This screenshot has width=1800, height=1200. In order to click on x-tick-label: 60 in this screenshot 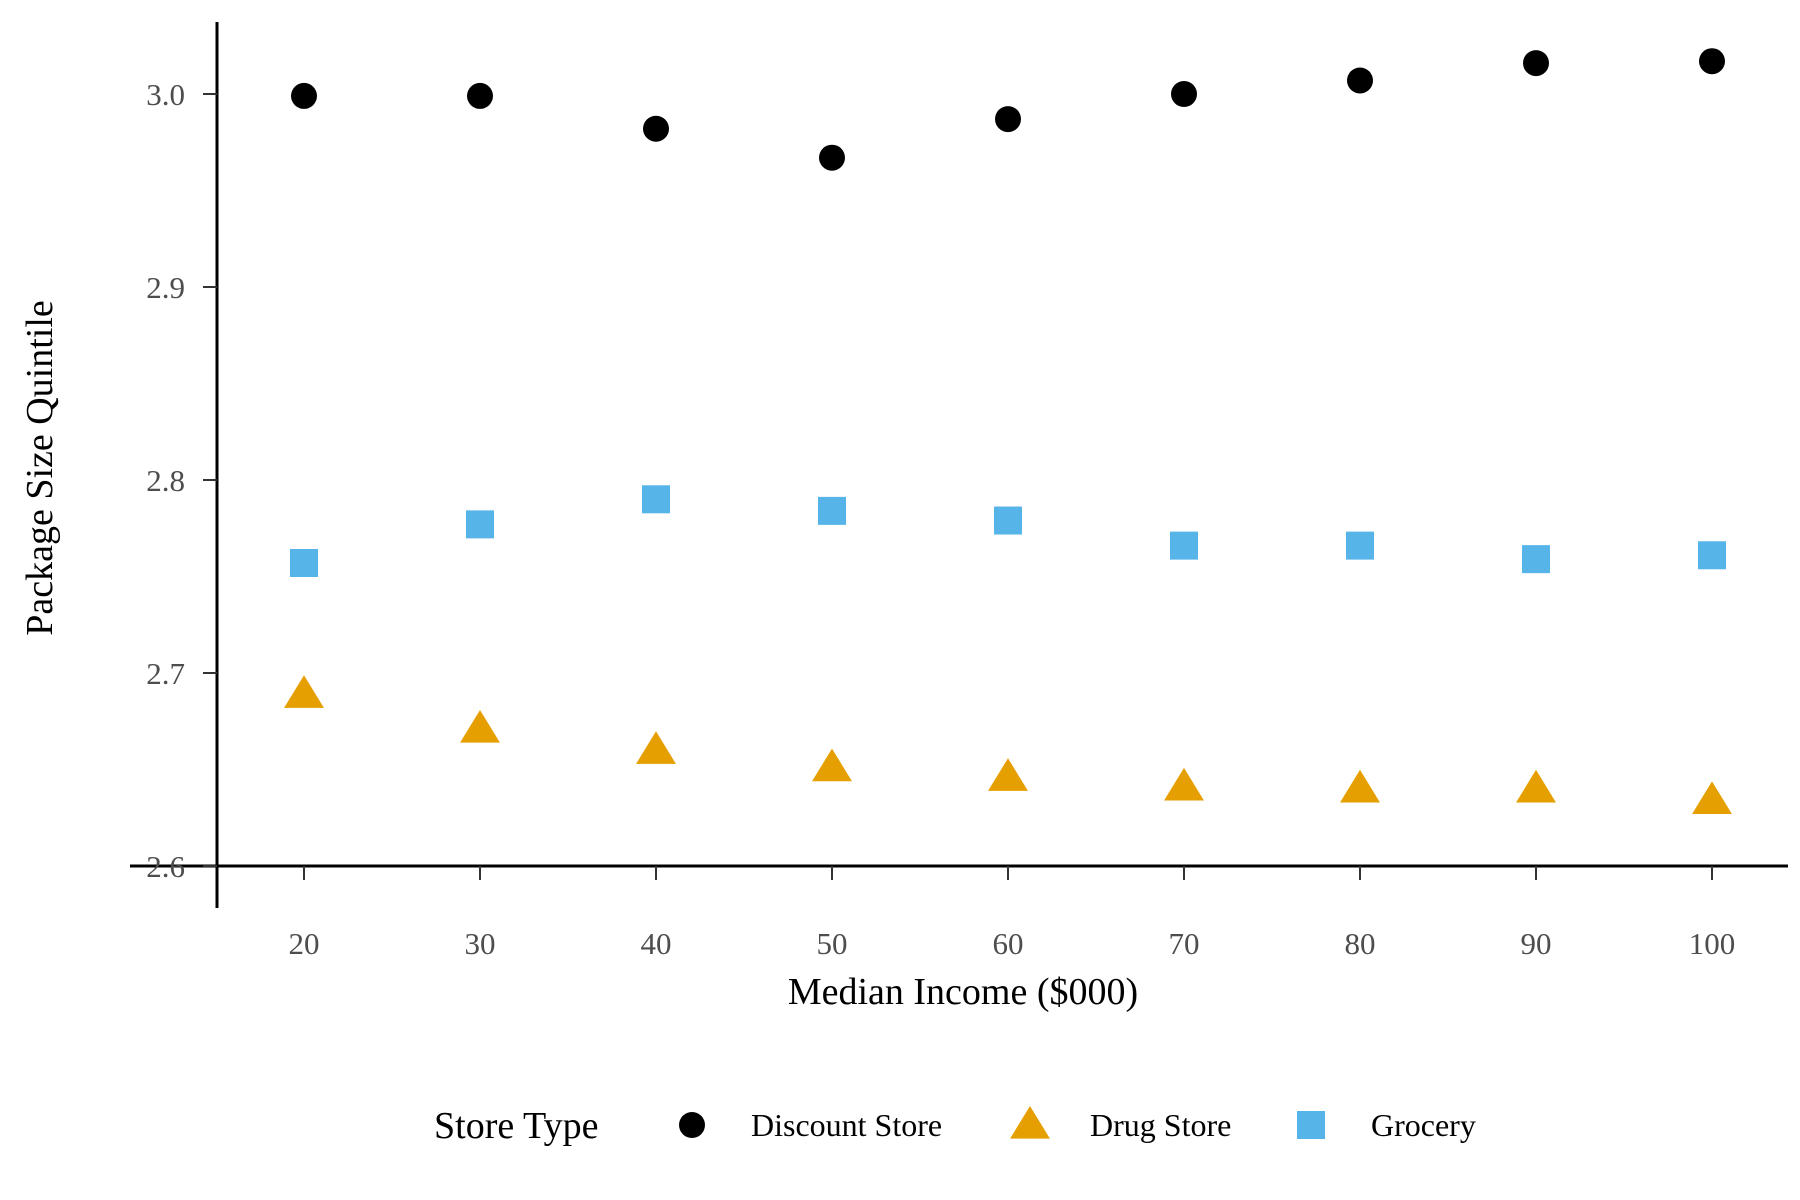, I will do `click(1008, 943)`.